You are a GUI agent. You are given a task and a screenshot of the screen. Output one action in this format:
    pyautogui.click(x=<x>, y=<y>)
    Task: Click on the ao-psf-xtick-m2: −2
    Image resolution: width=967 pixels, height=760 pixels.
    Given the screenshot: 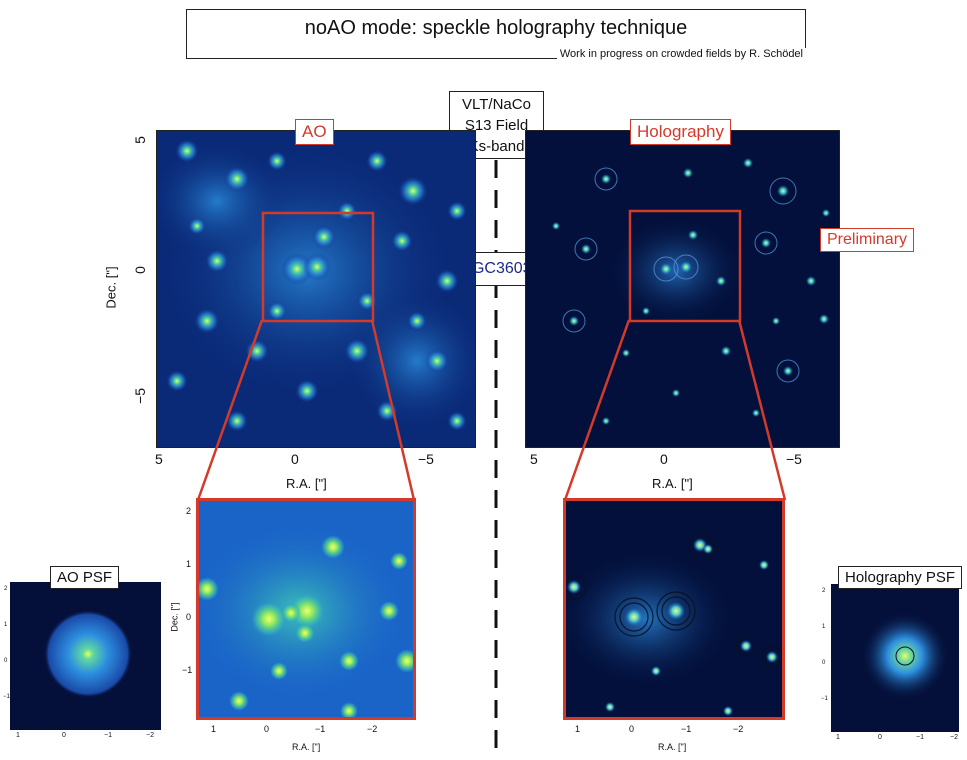 What is the action you would take?
    pyautogui.click(x=150, y=735)
    